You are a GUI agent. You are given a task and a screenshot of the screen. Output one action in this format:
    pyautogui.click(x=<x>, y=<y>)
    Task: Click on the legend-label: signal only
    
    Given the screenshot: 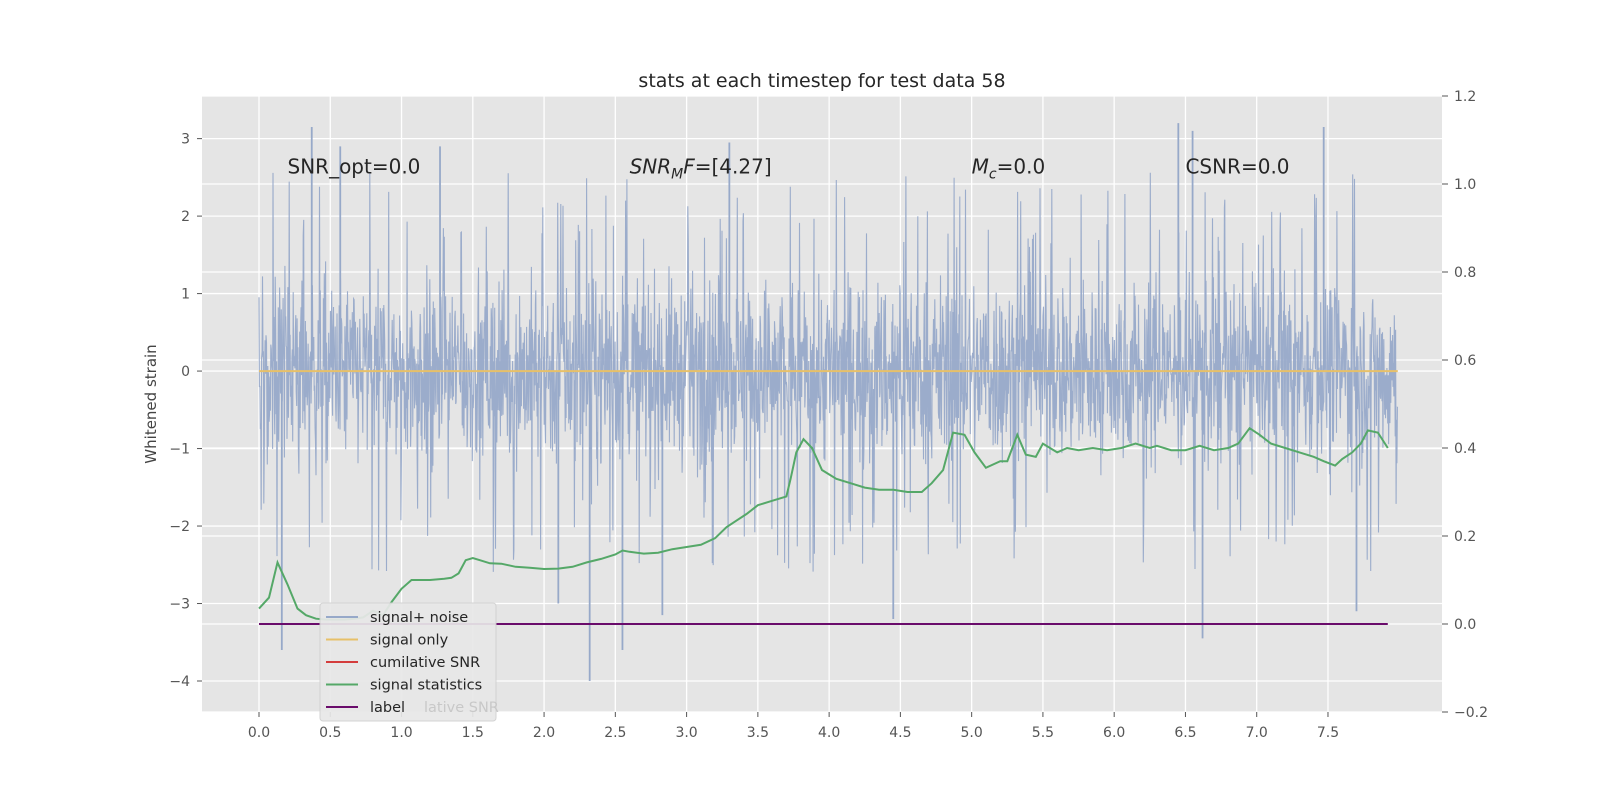 What is the action you would take?
    pyautogui.click(x=409, y=641)
    